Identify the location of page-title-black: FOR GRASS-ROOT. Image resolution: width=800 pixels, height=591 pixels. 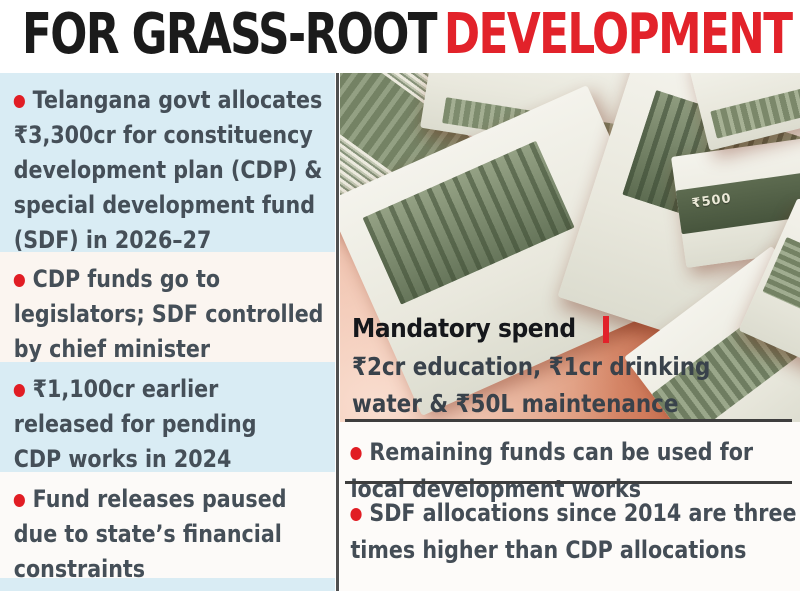
(230, 34).